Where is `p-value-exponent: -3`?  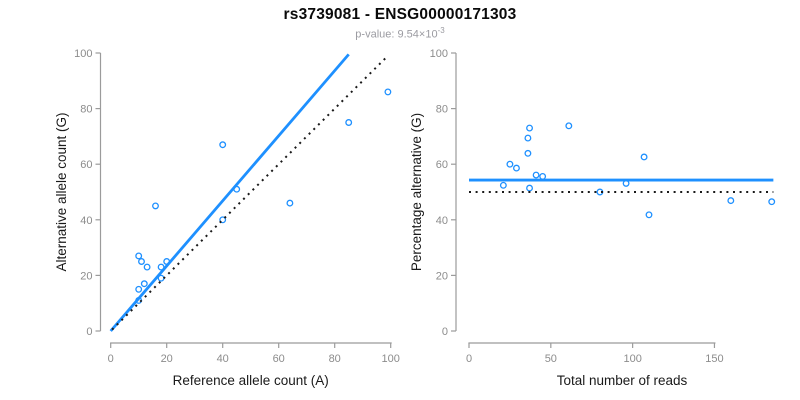
p-value-exponent: -3 is located at coordinates (441, 30).